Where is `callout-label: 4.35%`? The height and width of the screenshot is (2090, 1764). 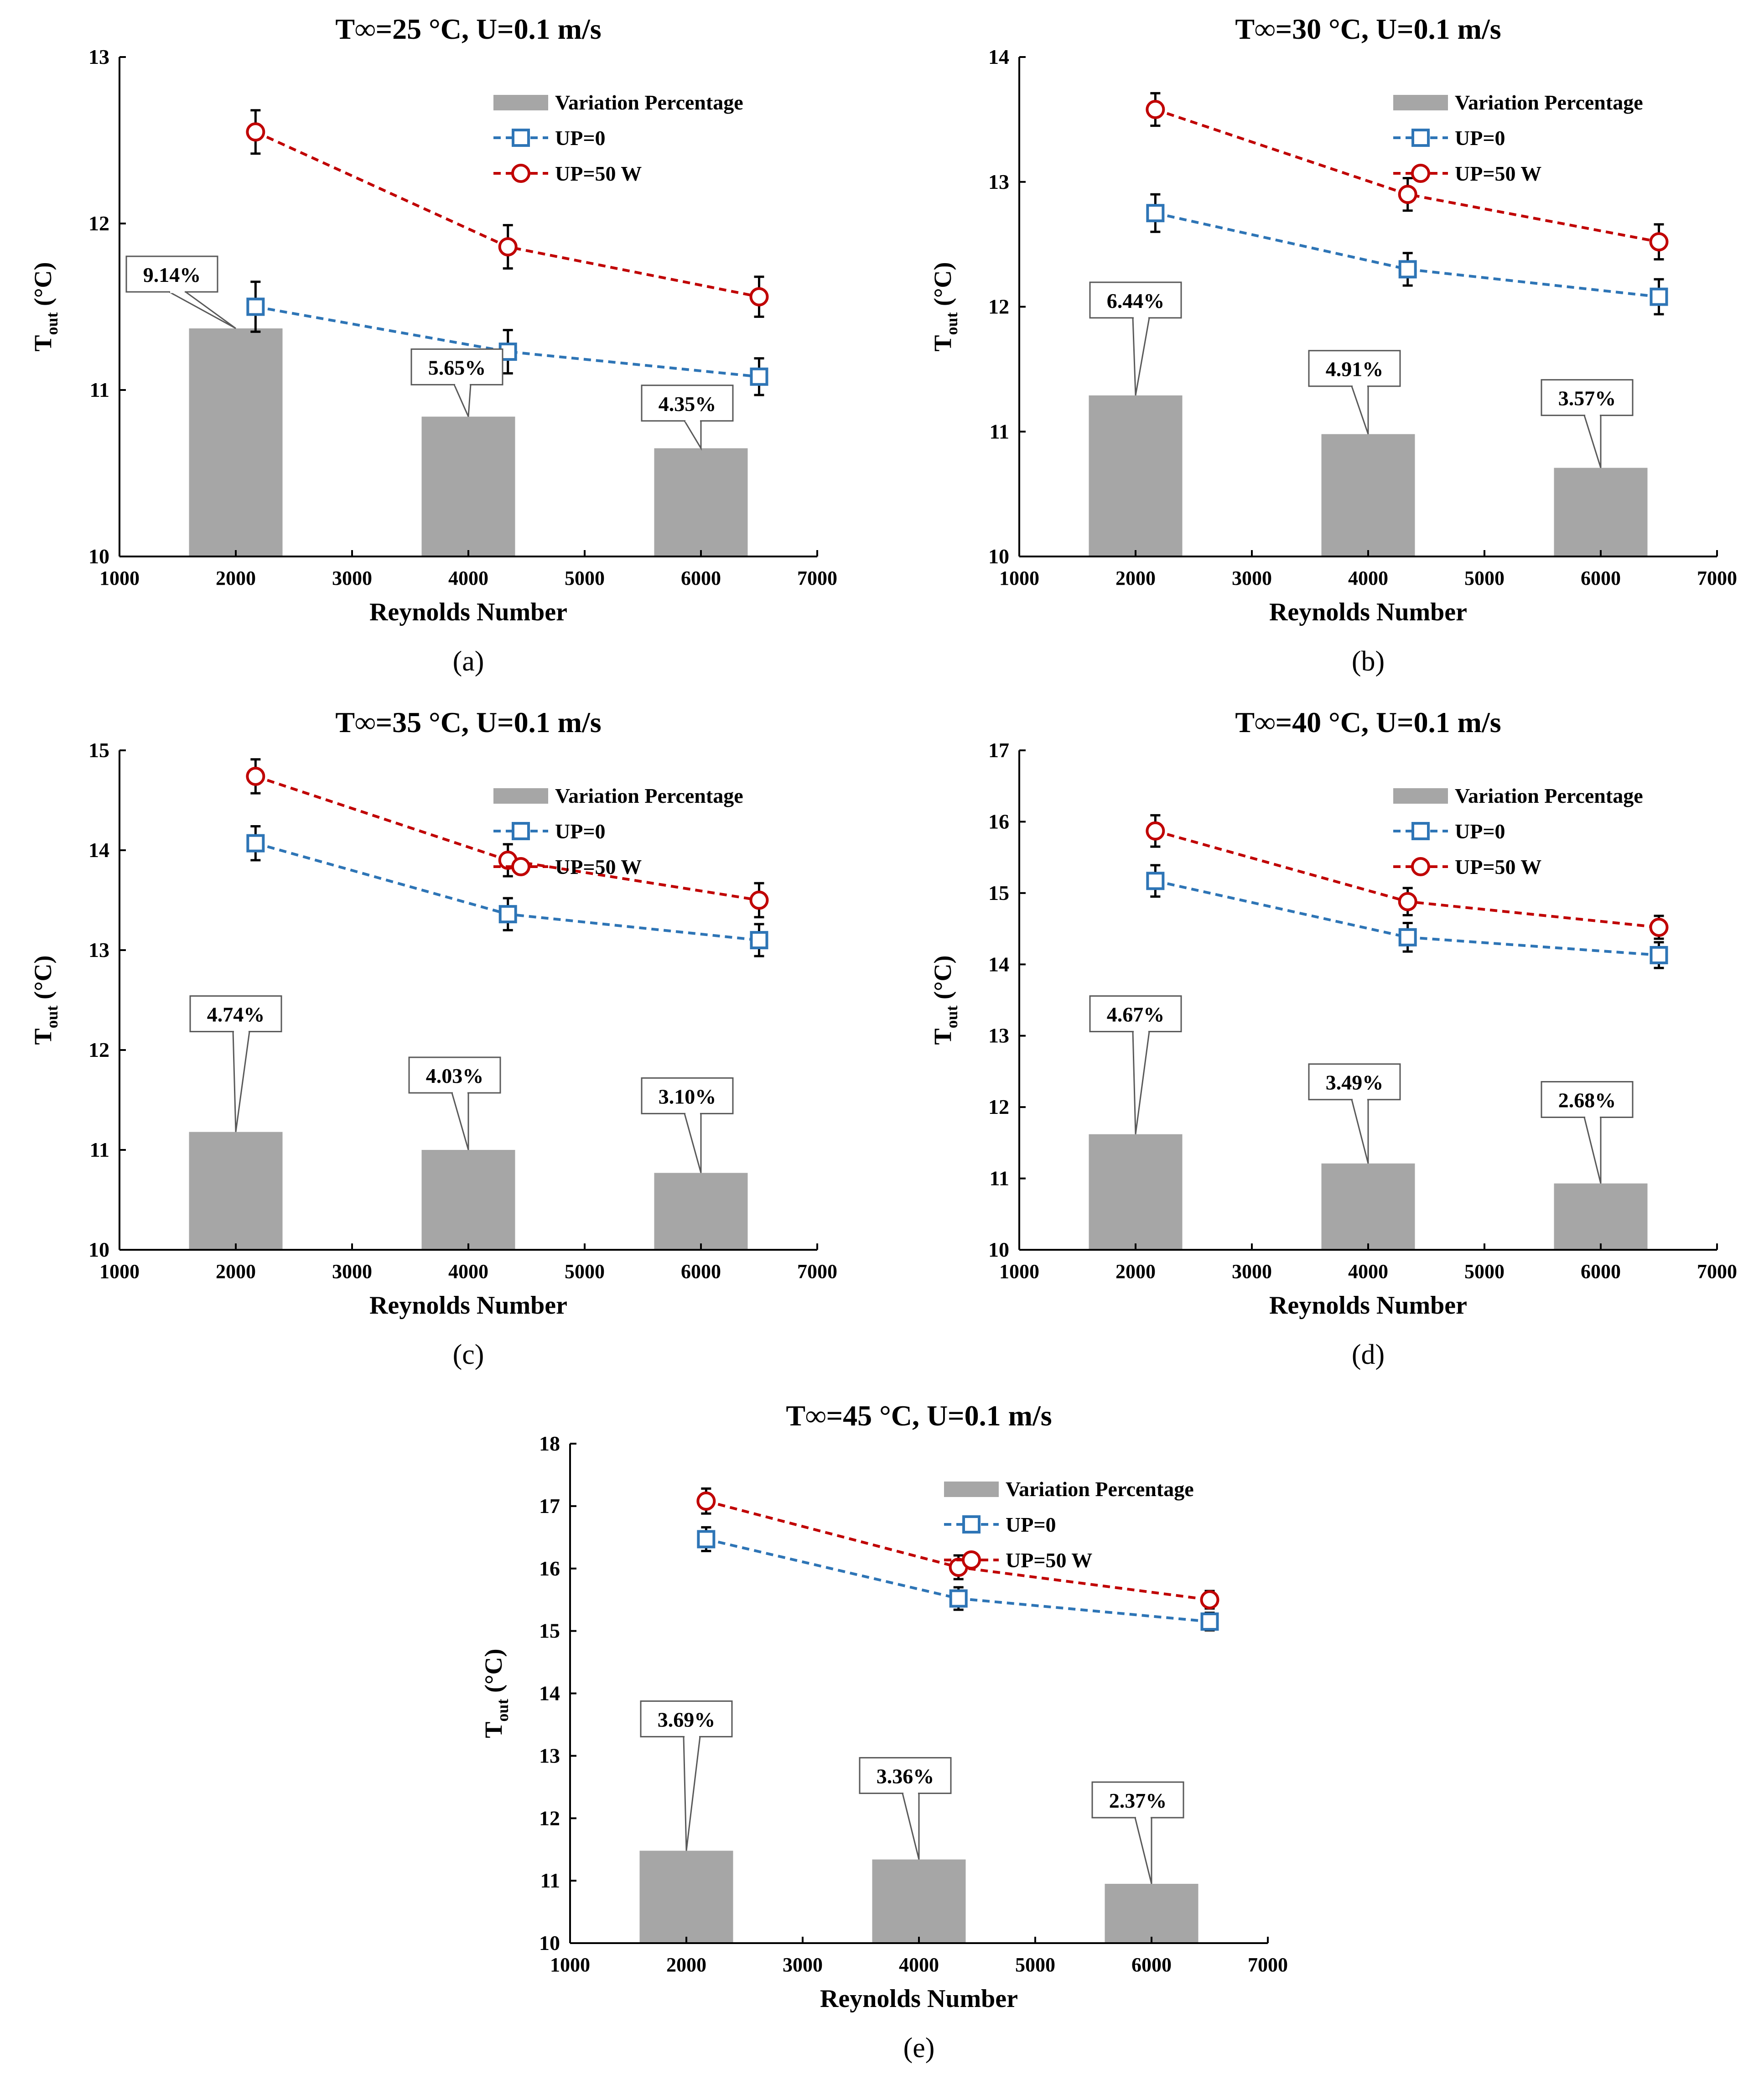 callout-label: 4.35% is located at coordinates (687, 404).